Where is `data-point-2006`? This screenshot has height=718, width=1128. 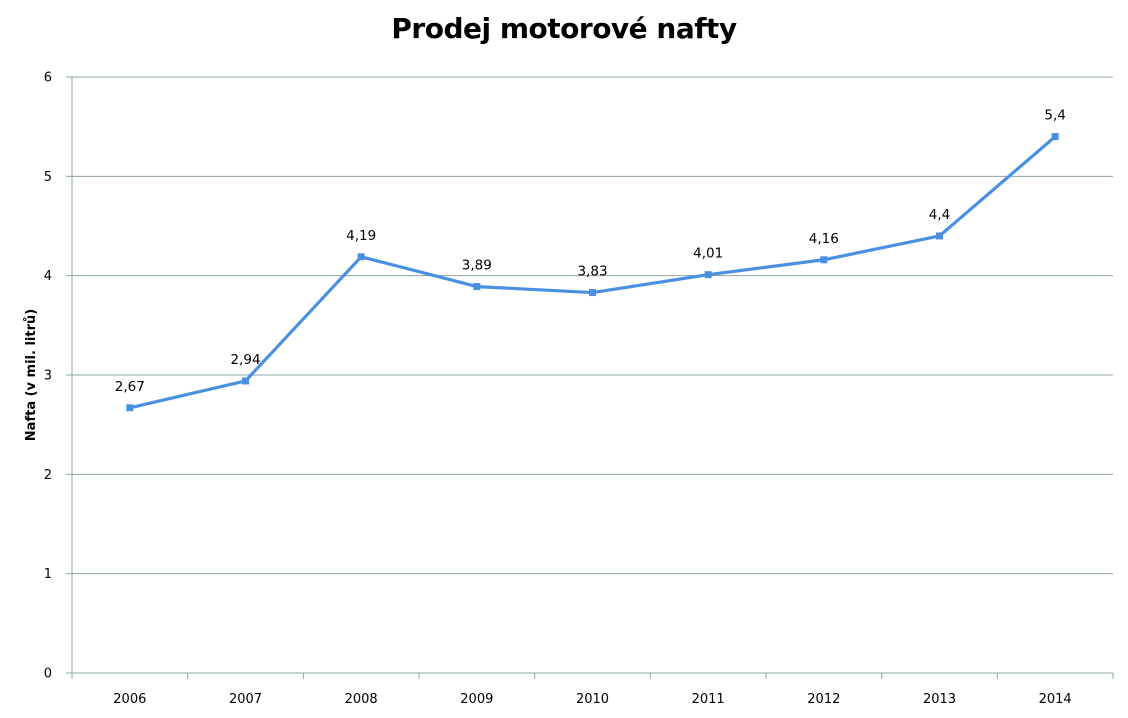 data-point-2006 is located at coordinates (130, 408).